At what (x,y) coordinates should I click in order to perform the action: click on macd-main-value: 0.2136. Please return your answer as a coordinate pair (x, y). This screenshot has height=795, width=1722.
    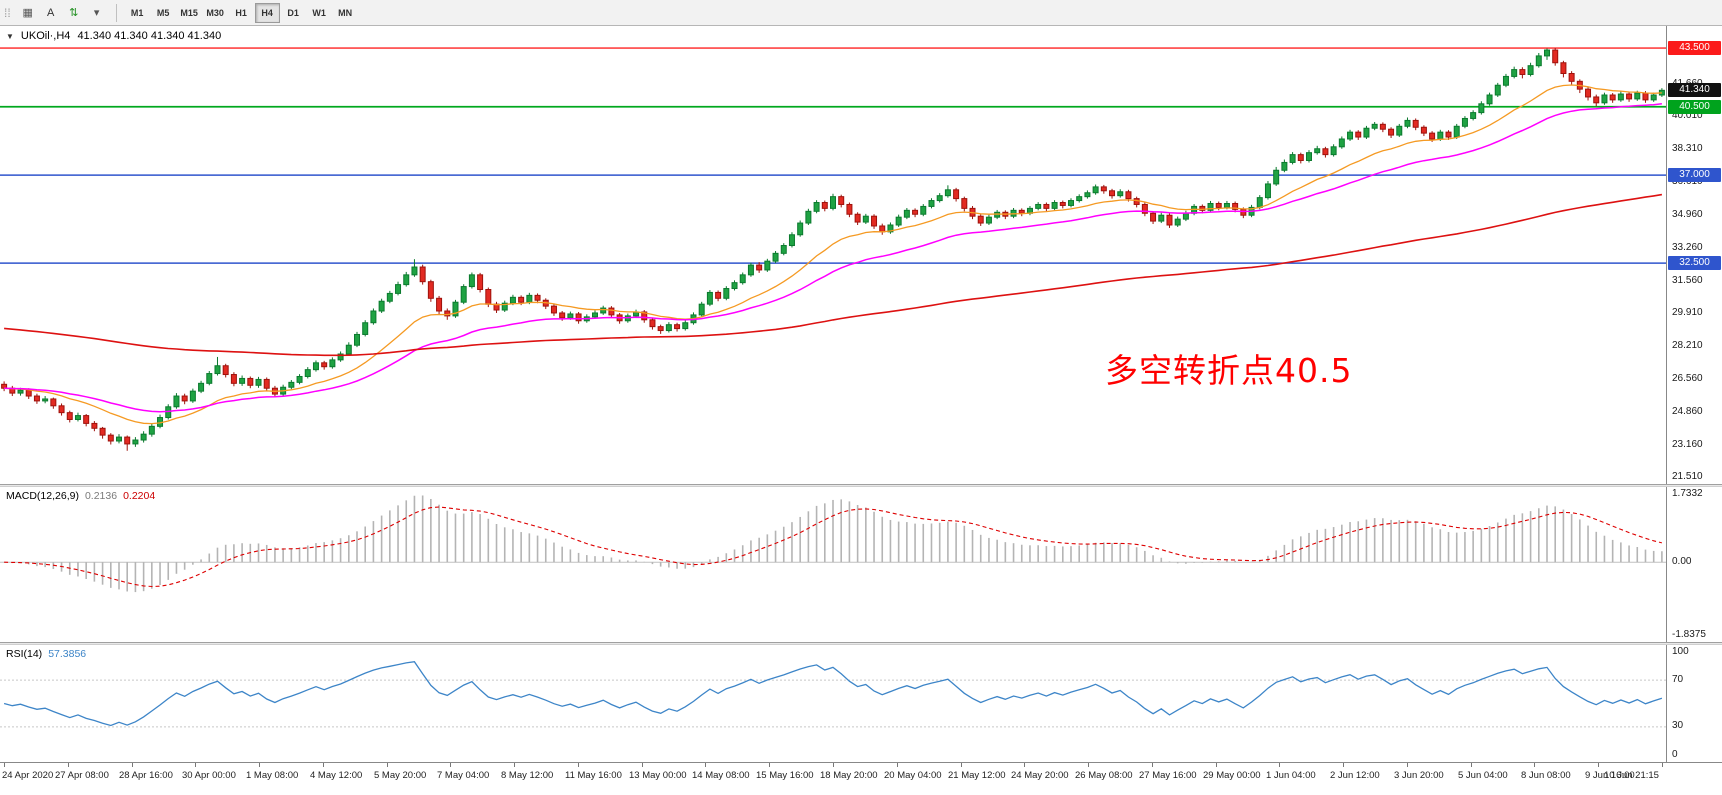
    Looking at the image, I should click on (101, 496).